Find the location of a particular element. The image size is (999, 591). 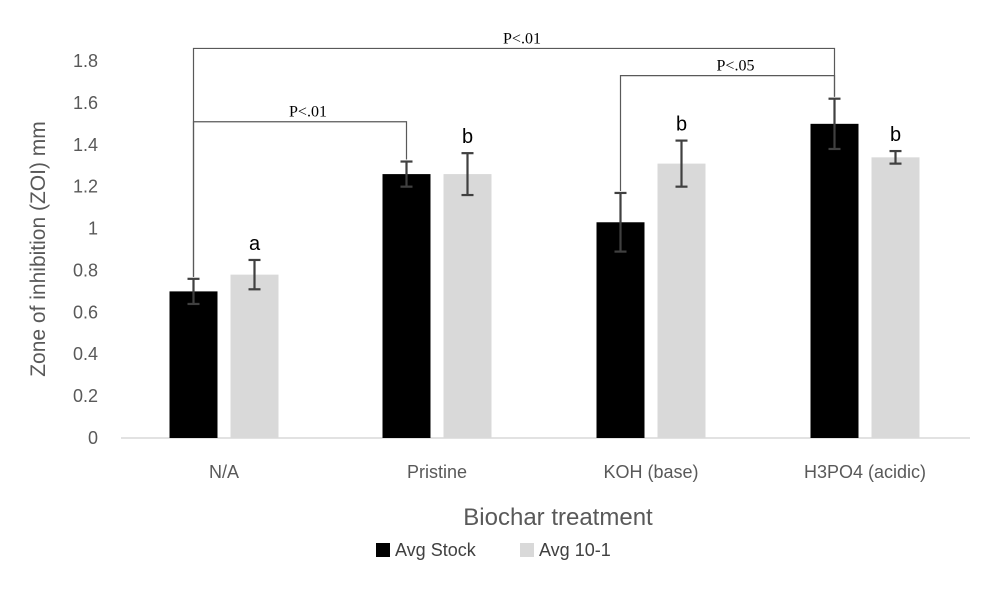

legend-swatch-avg-stock is located at coordinates (383, 550).